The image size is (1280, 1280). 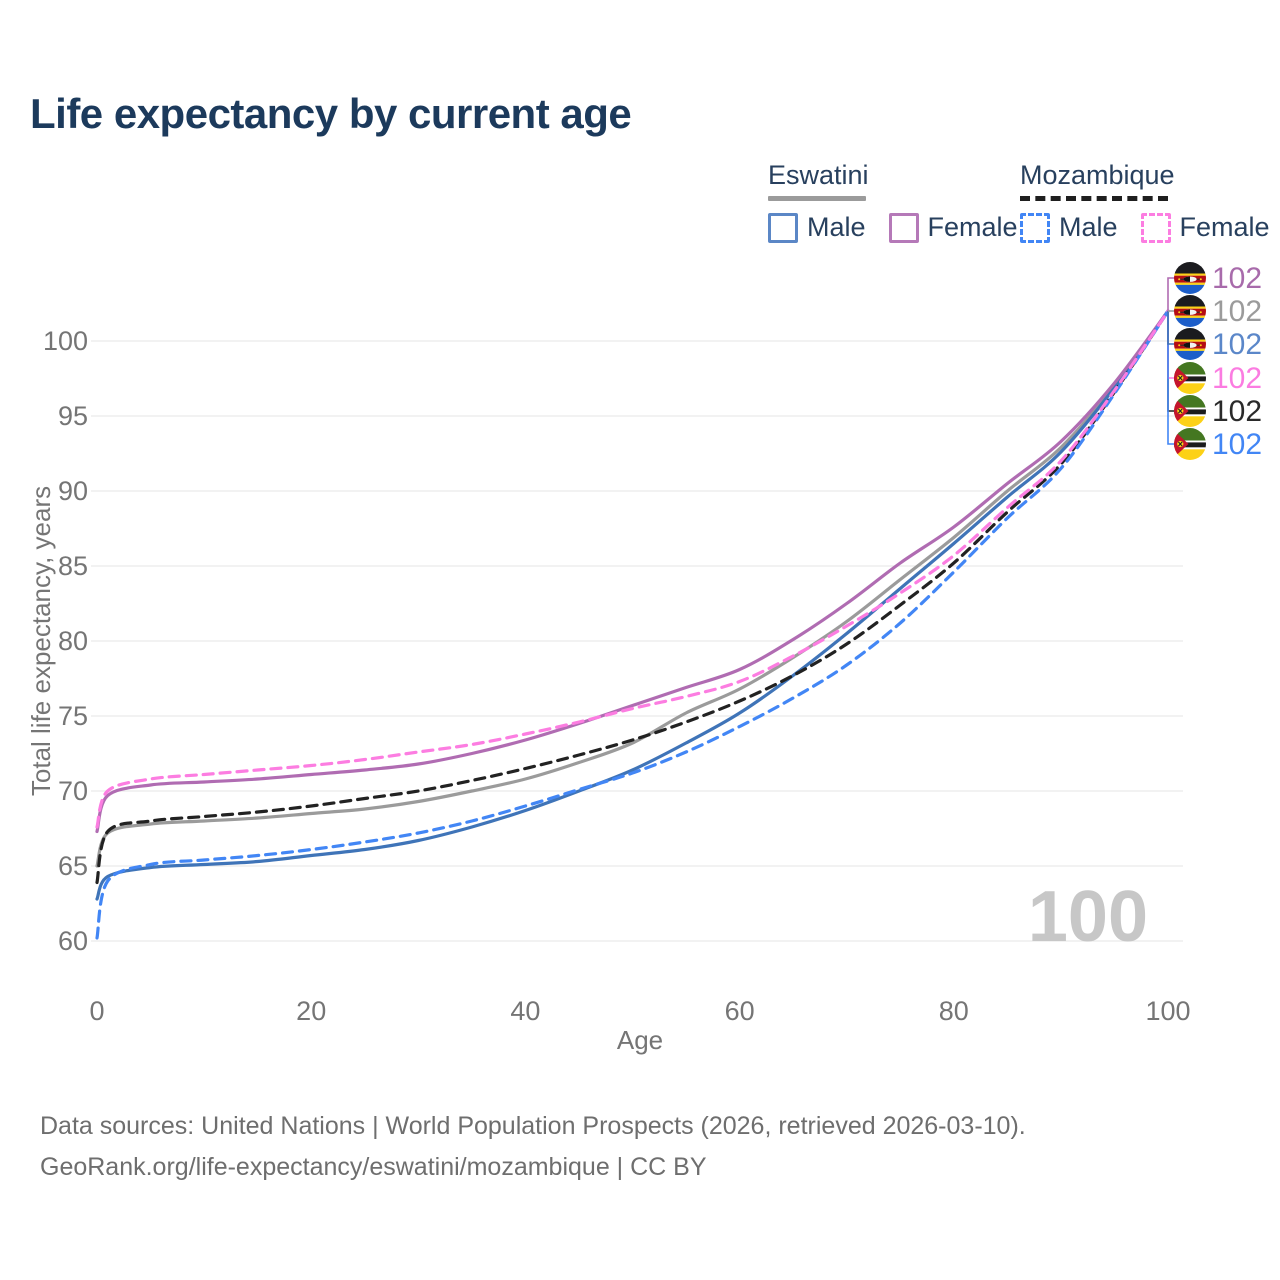 What do you see at coordinates (817, 198) in the screenshot?
I see `eswatini-solid-line-sample` at bounding box center [817, 198].